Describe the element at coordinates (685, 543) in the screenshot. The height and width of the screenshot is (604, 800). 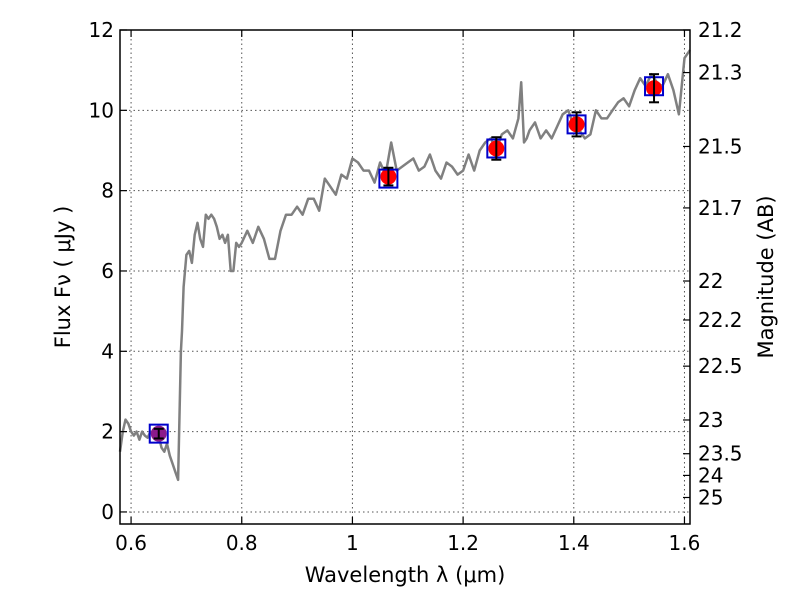
I see `x-tick-label: 1.6` at that location.